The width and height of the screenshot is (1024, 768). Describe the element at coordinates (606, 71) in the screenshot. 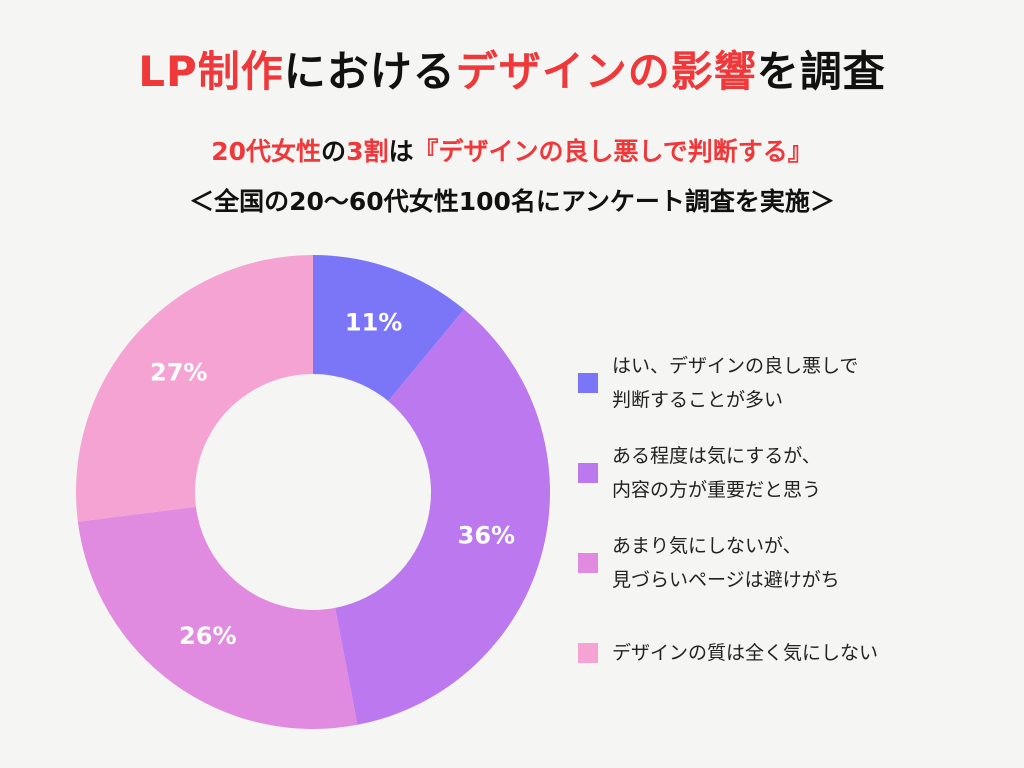

I see `title-part: デザインの影響` at that location.